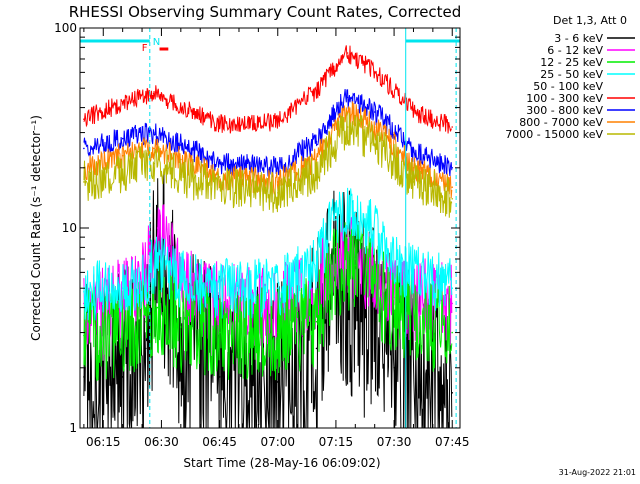 The width and height of the screenshot is (640, 484). What do you see at coordinates (597, 472) in the screenshot?
I see `timestamp: 31-Aug-2022 21:01` at bounding box center [597, 472].